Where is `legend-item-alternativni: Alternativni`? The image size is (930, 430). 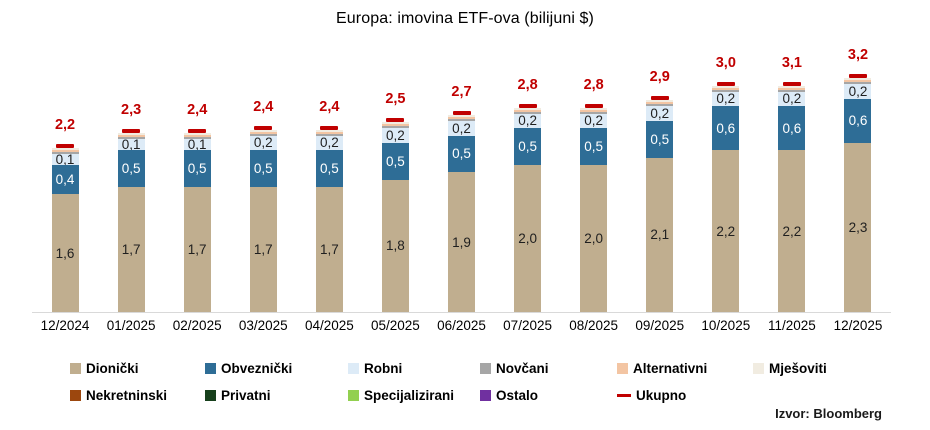 legend-item-alternativni: Alternativni is located at coordinates (685, 368).